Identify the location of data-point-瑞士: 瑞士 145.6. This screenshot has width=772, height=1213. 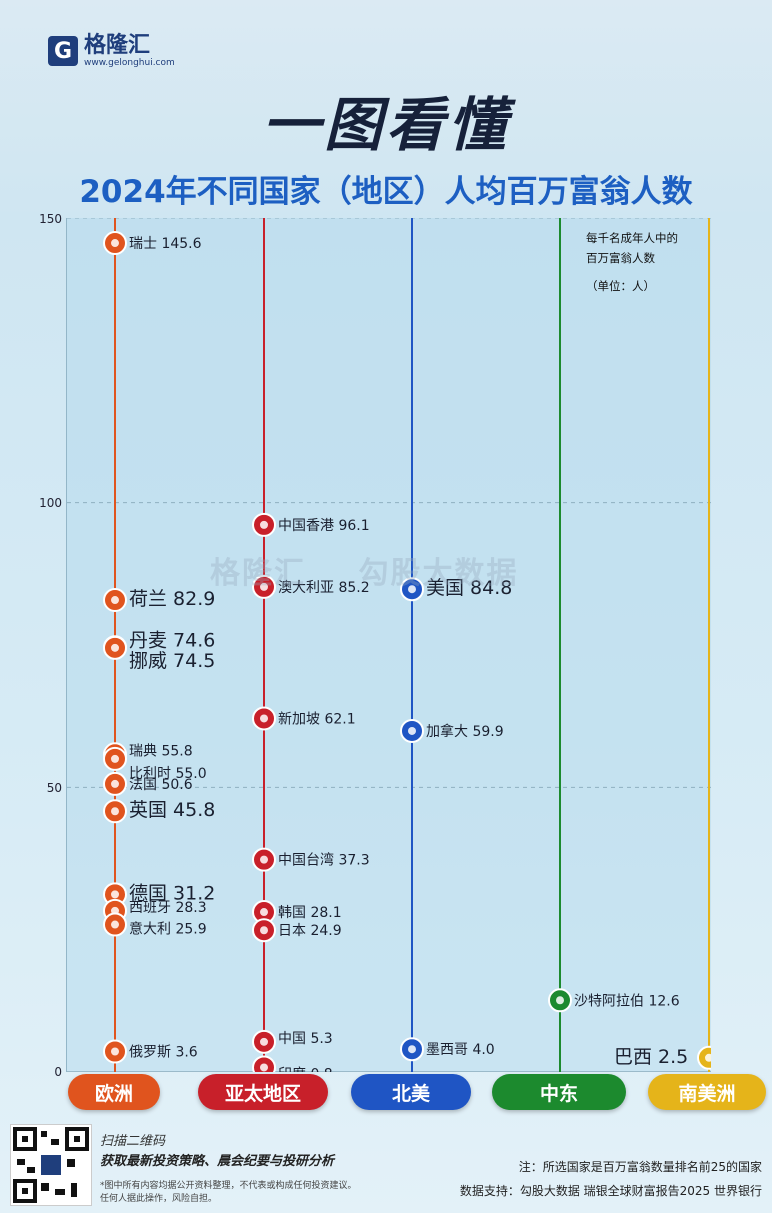
(152, 243).